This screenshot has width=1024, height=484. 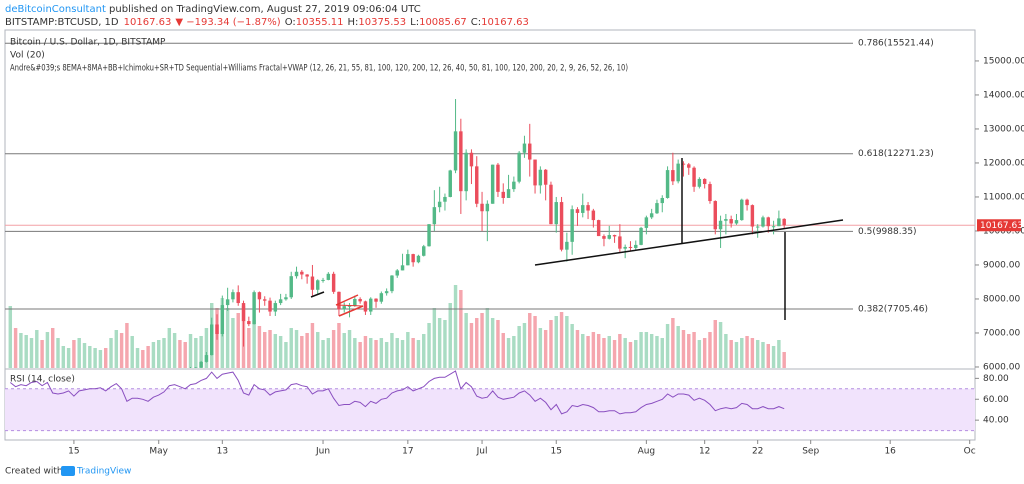 What do you see at coordinates (148, 22) in the screenshot?
I see `last-price: 10167.63` at bounding box center [148, 22].